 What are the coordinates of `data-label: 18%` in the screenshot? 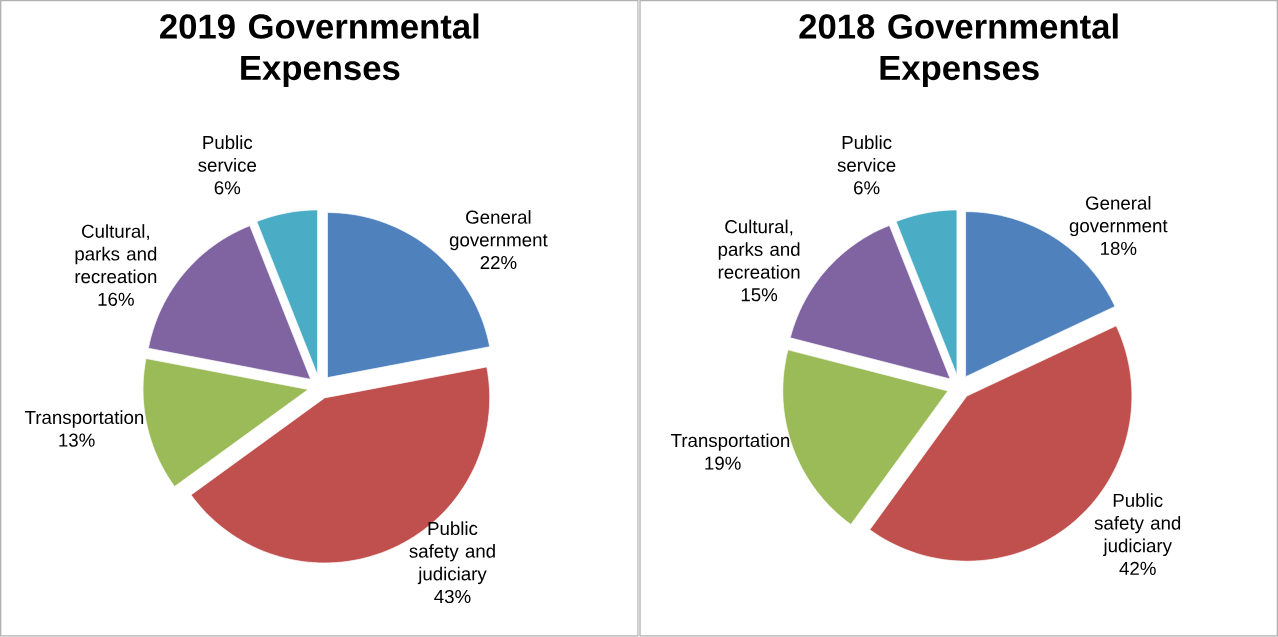 It's located at (1119, 248).